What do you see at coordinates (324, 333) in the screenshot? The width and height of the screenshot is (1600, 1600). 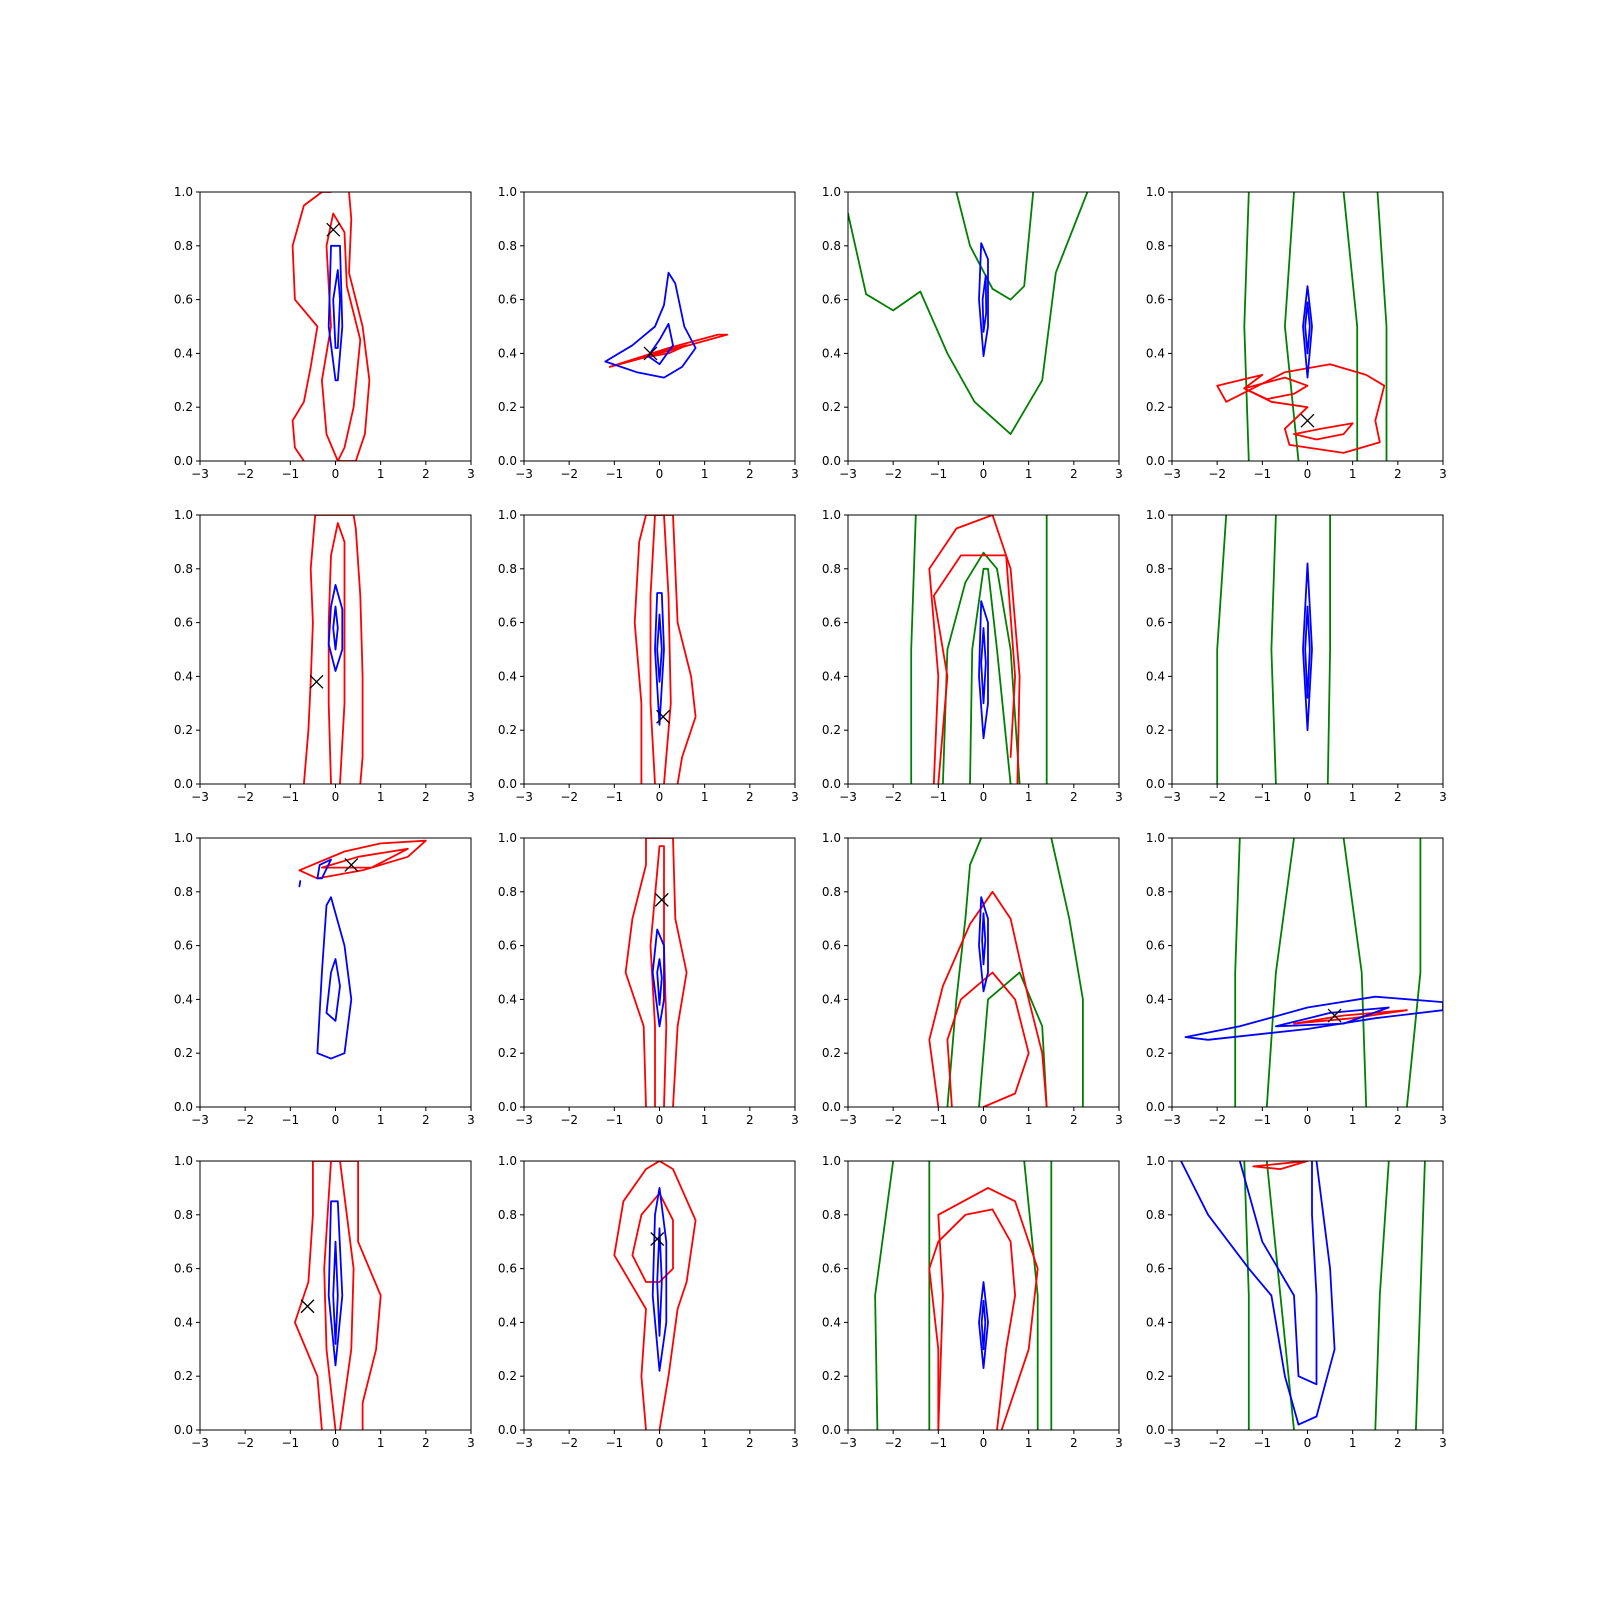 I see `subplot-r0-c0: −3 −2 −1 0 1 2 3 0.0 0.2 0.4 0.6 0.8 1.0` at bounding box center [324, 333].